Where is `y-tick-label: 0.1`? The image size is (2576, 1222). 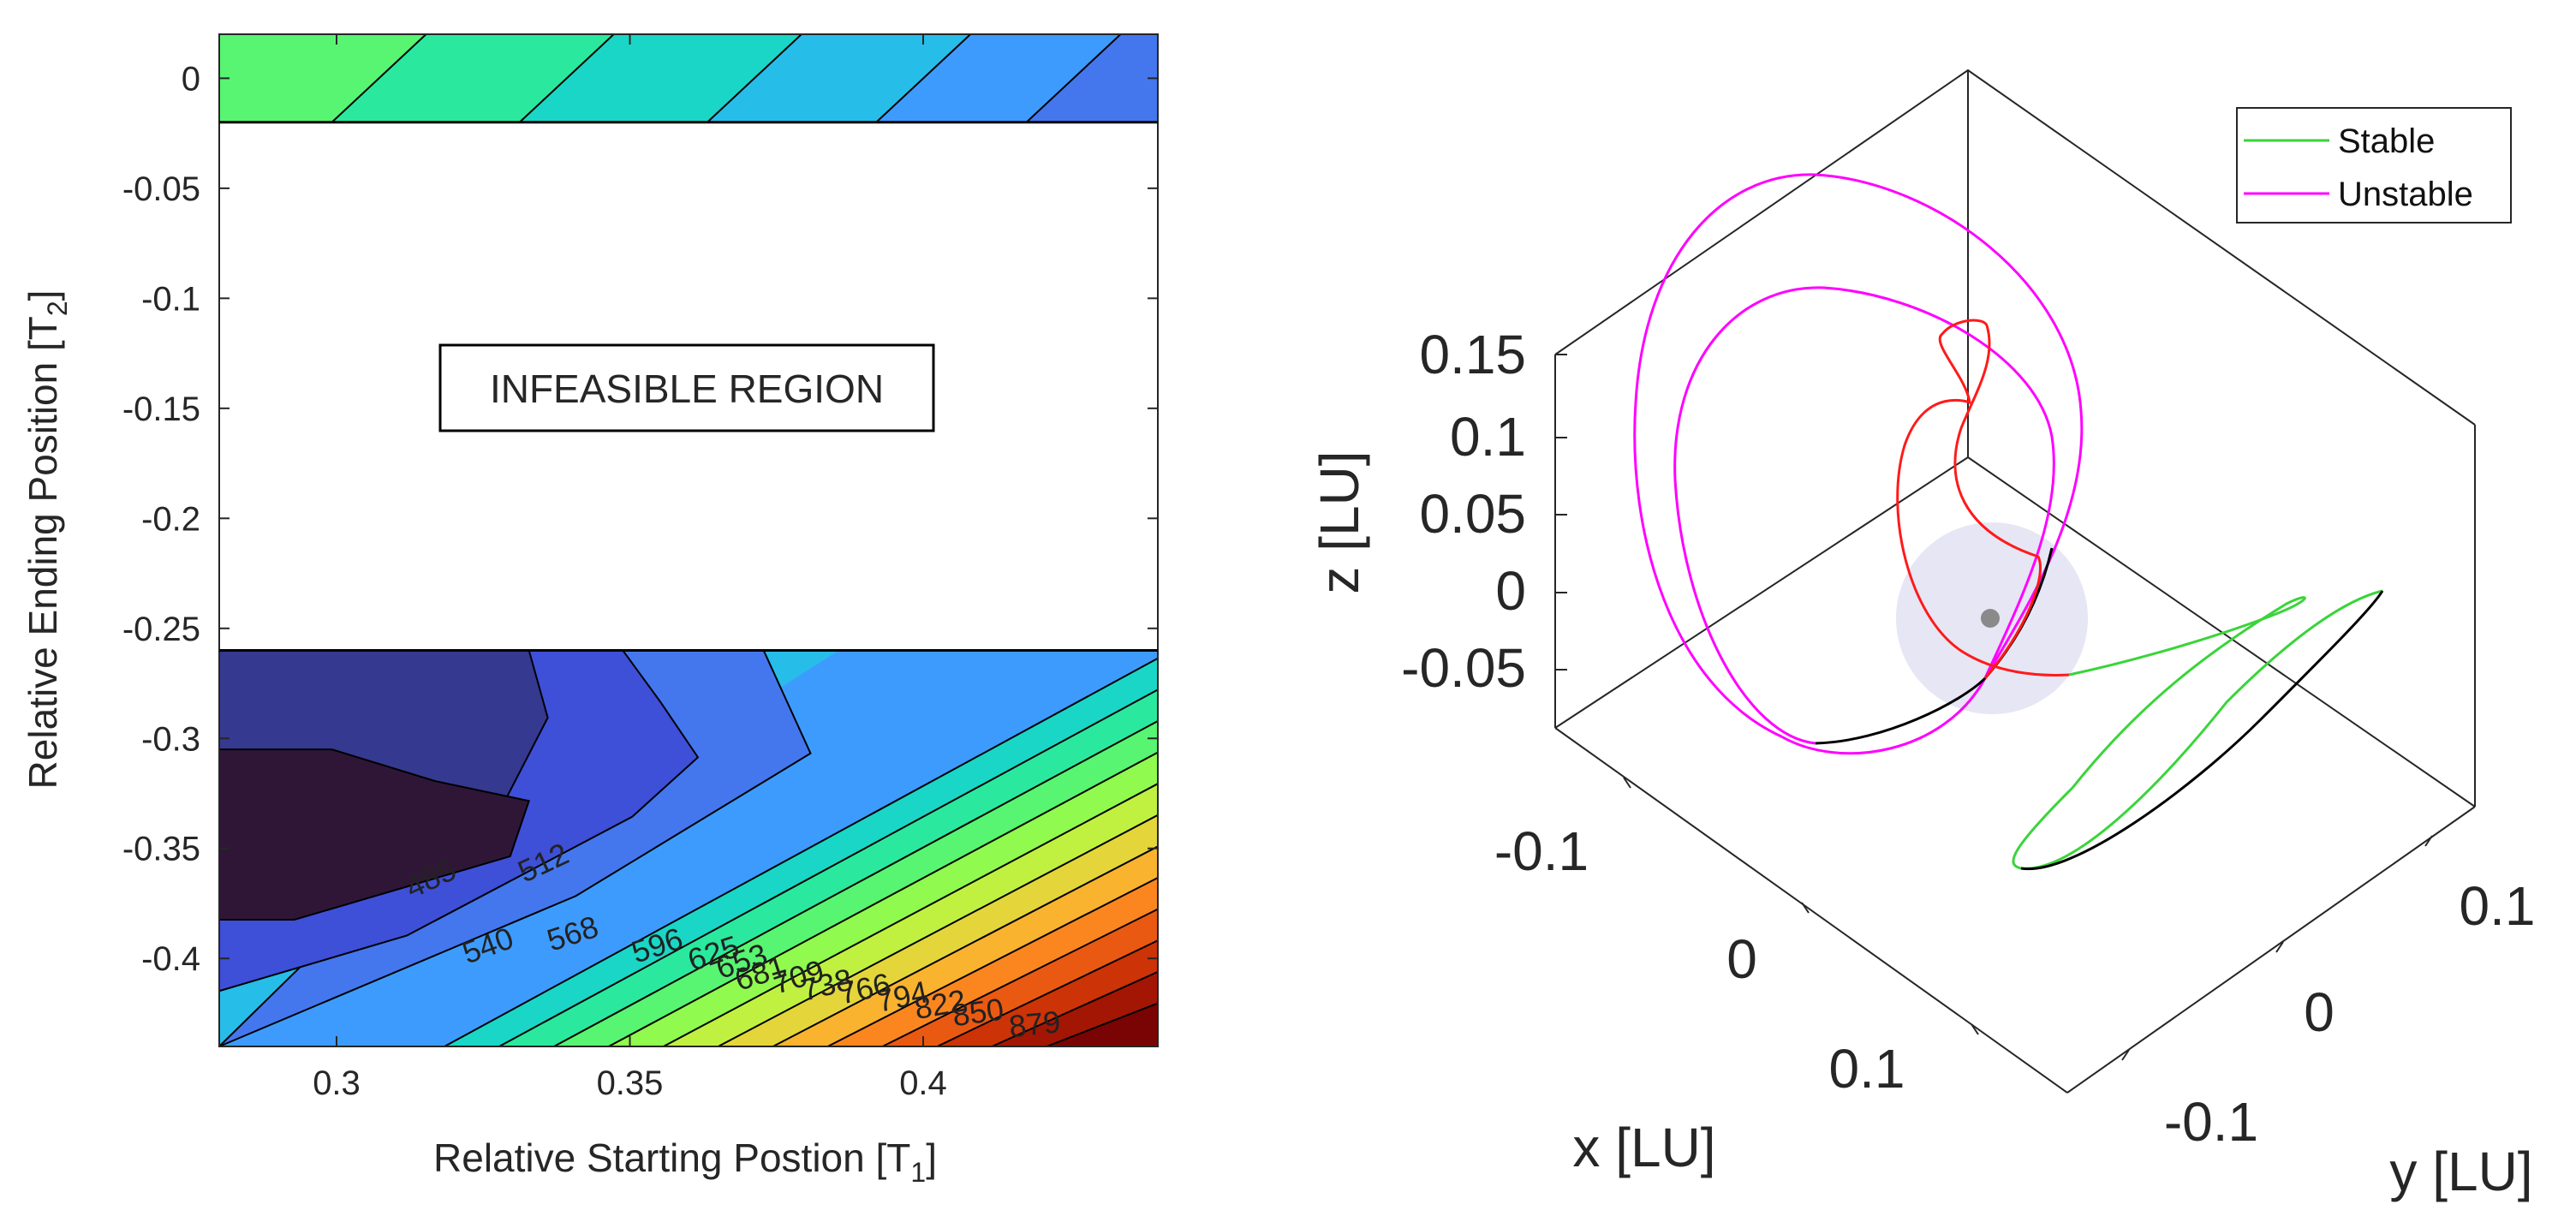
y-tick-label: 0.1 is located at coordinates (2498, 906).